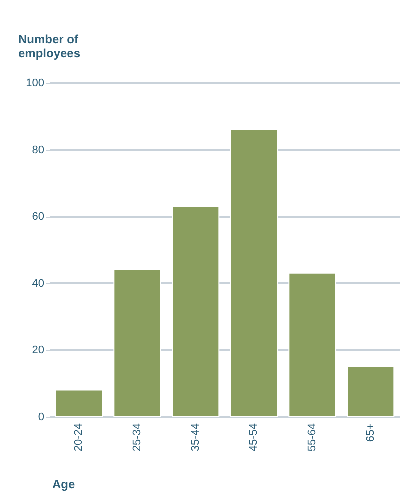  What do you see at coordinates (38, 150) in the screenshot?
I see `y-tick-label: 80` at bounding box center [38, 150].